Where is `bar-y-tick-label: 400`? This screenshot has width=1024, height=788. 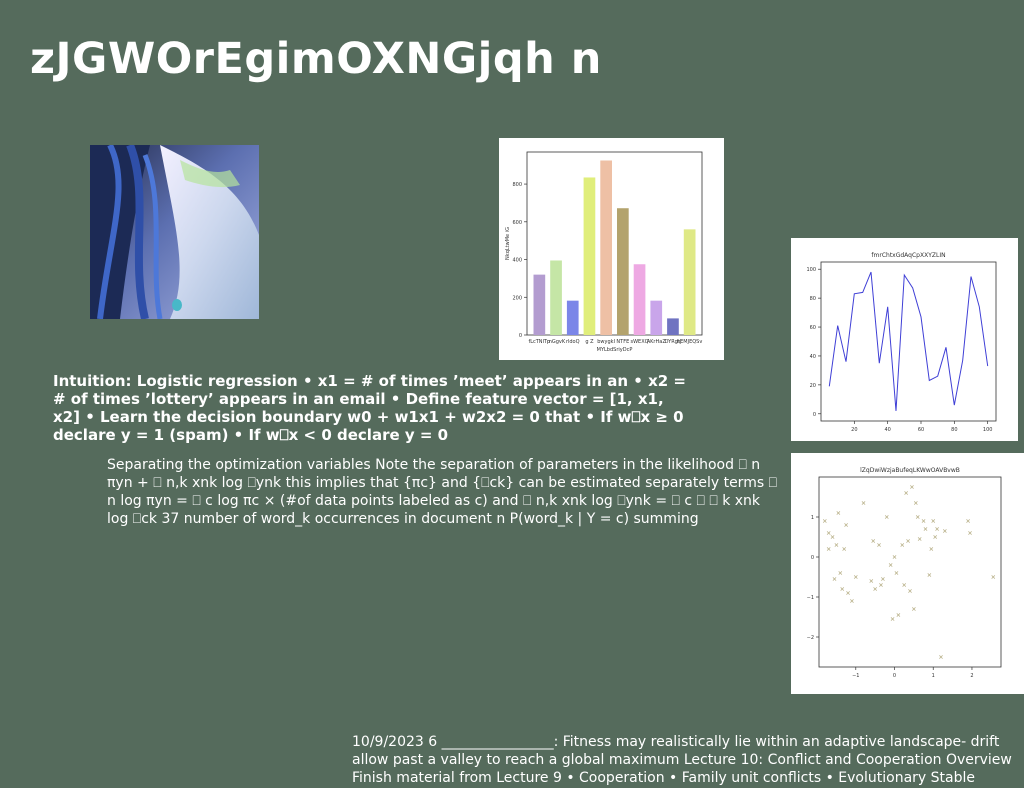 bar-y-tick-label: 400 is located at coordinates (517, 261).